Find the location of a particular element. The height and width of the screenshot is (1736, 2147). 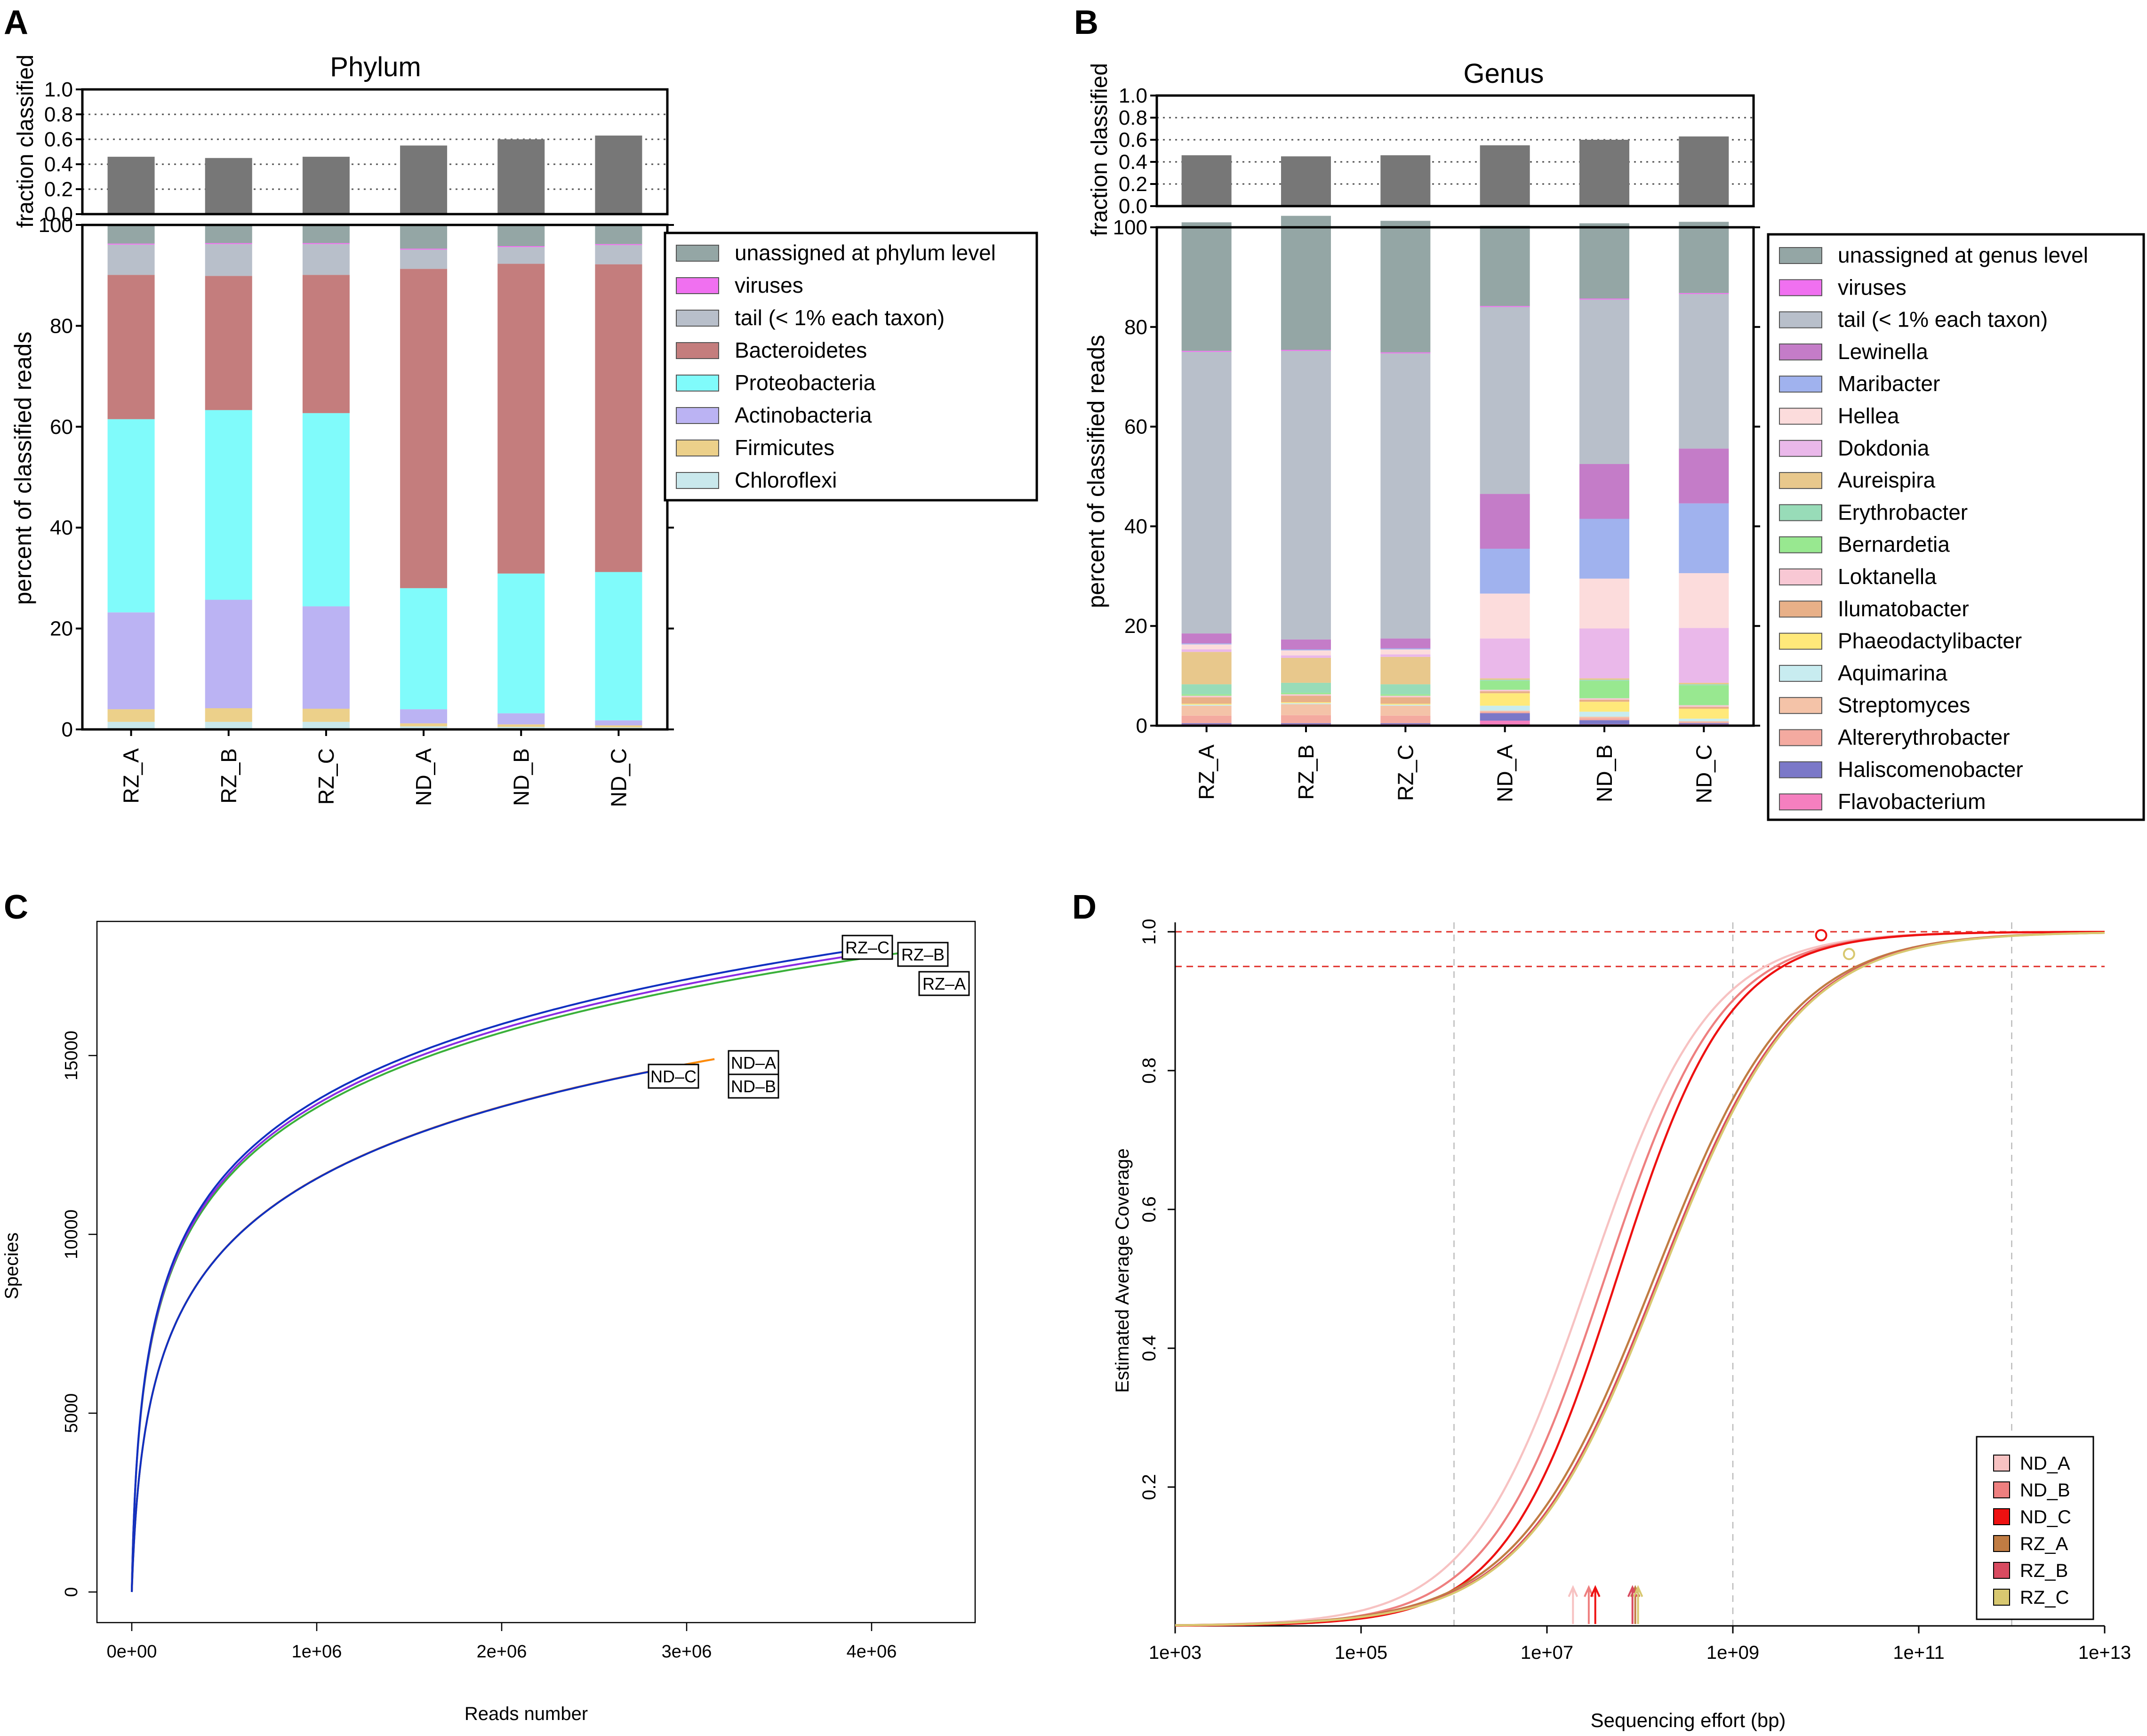

b-legend-frame is located at coordinates (1956, 527).